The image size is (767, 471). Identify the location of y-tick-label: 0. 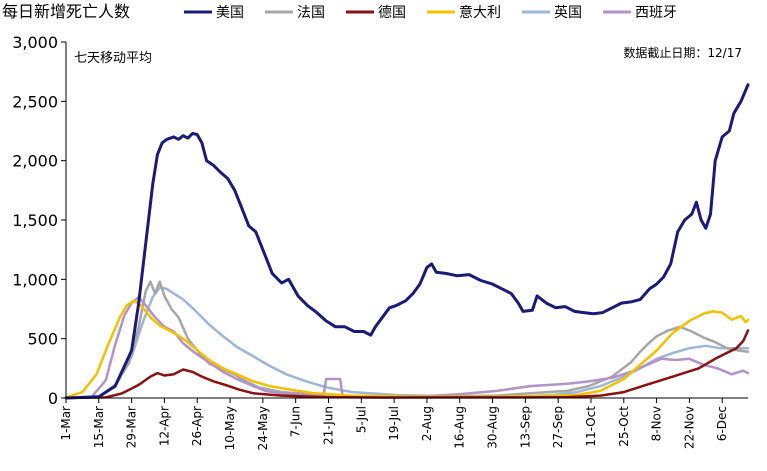
(53, 398).